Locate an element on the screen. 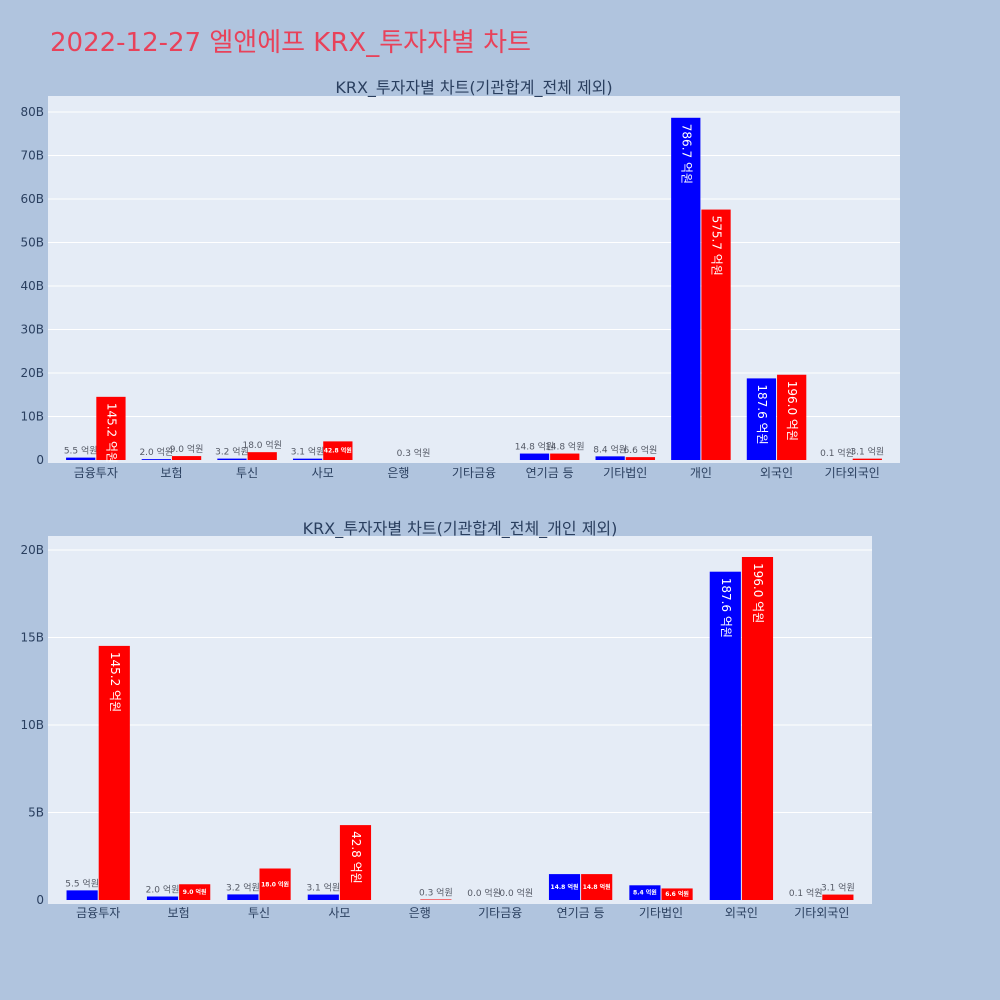  chart-title: KRX_투자자별 차트(기관합계_전체 제외) is located at coordinates (473, 88).